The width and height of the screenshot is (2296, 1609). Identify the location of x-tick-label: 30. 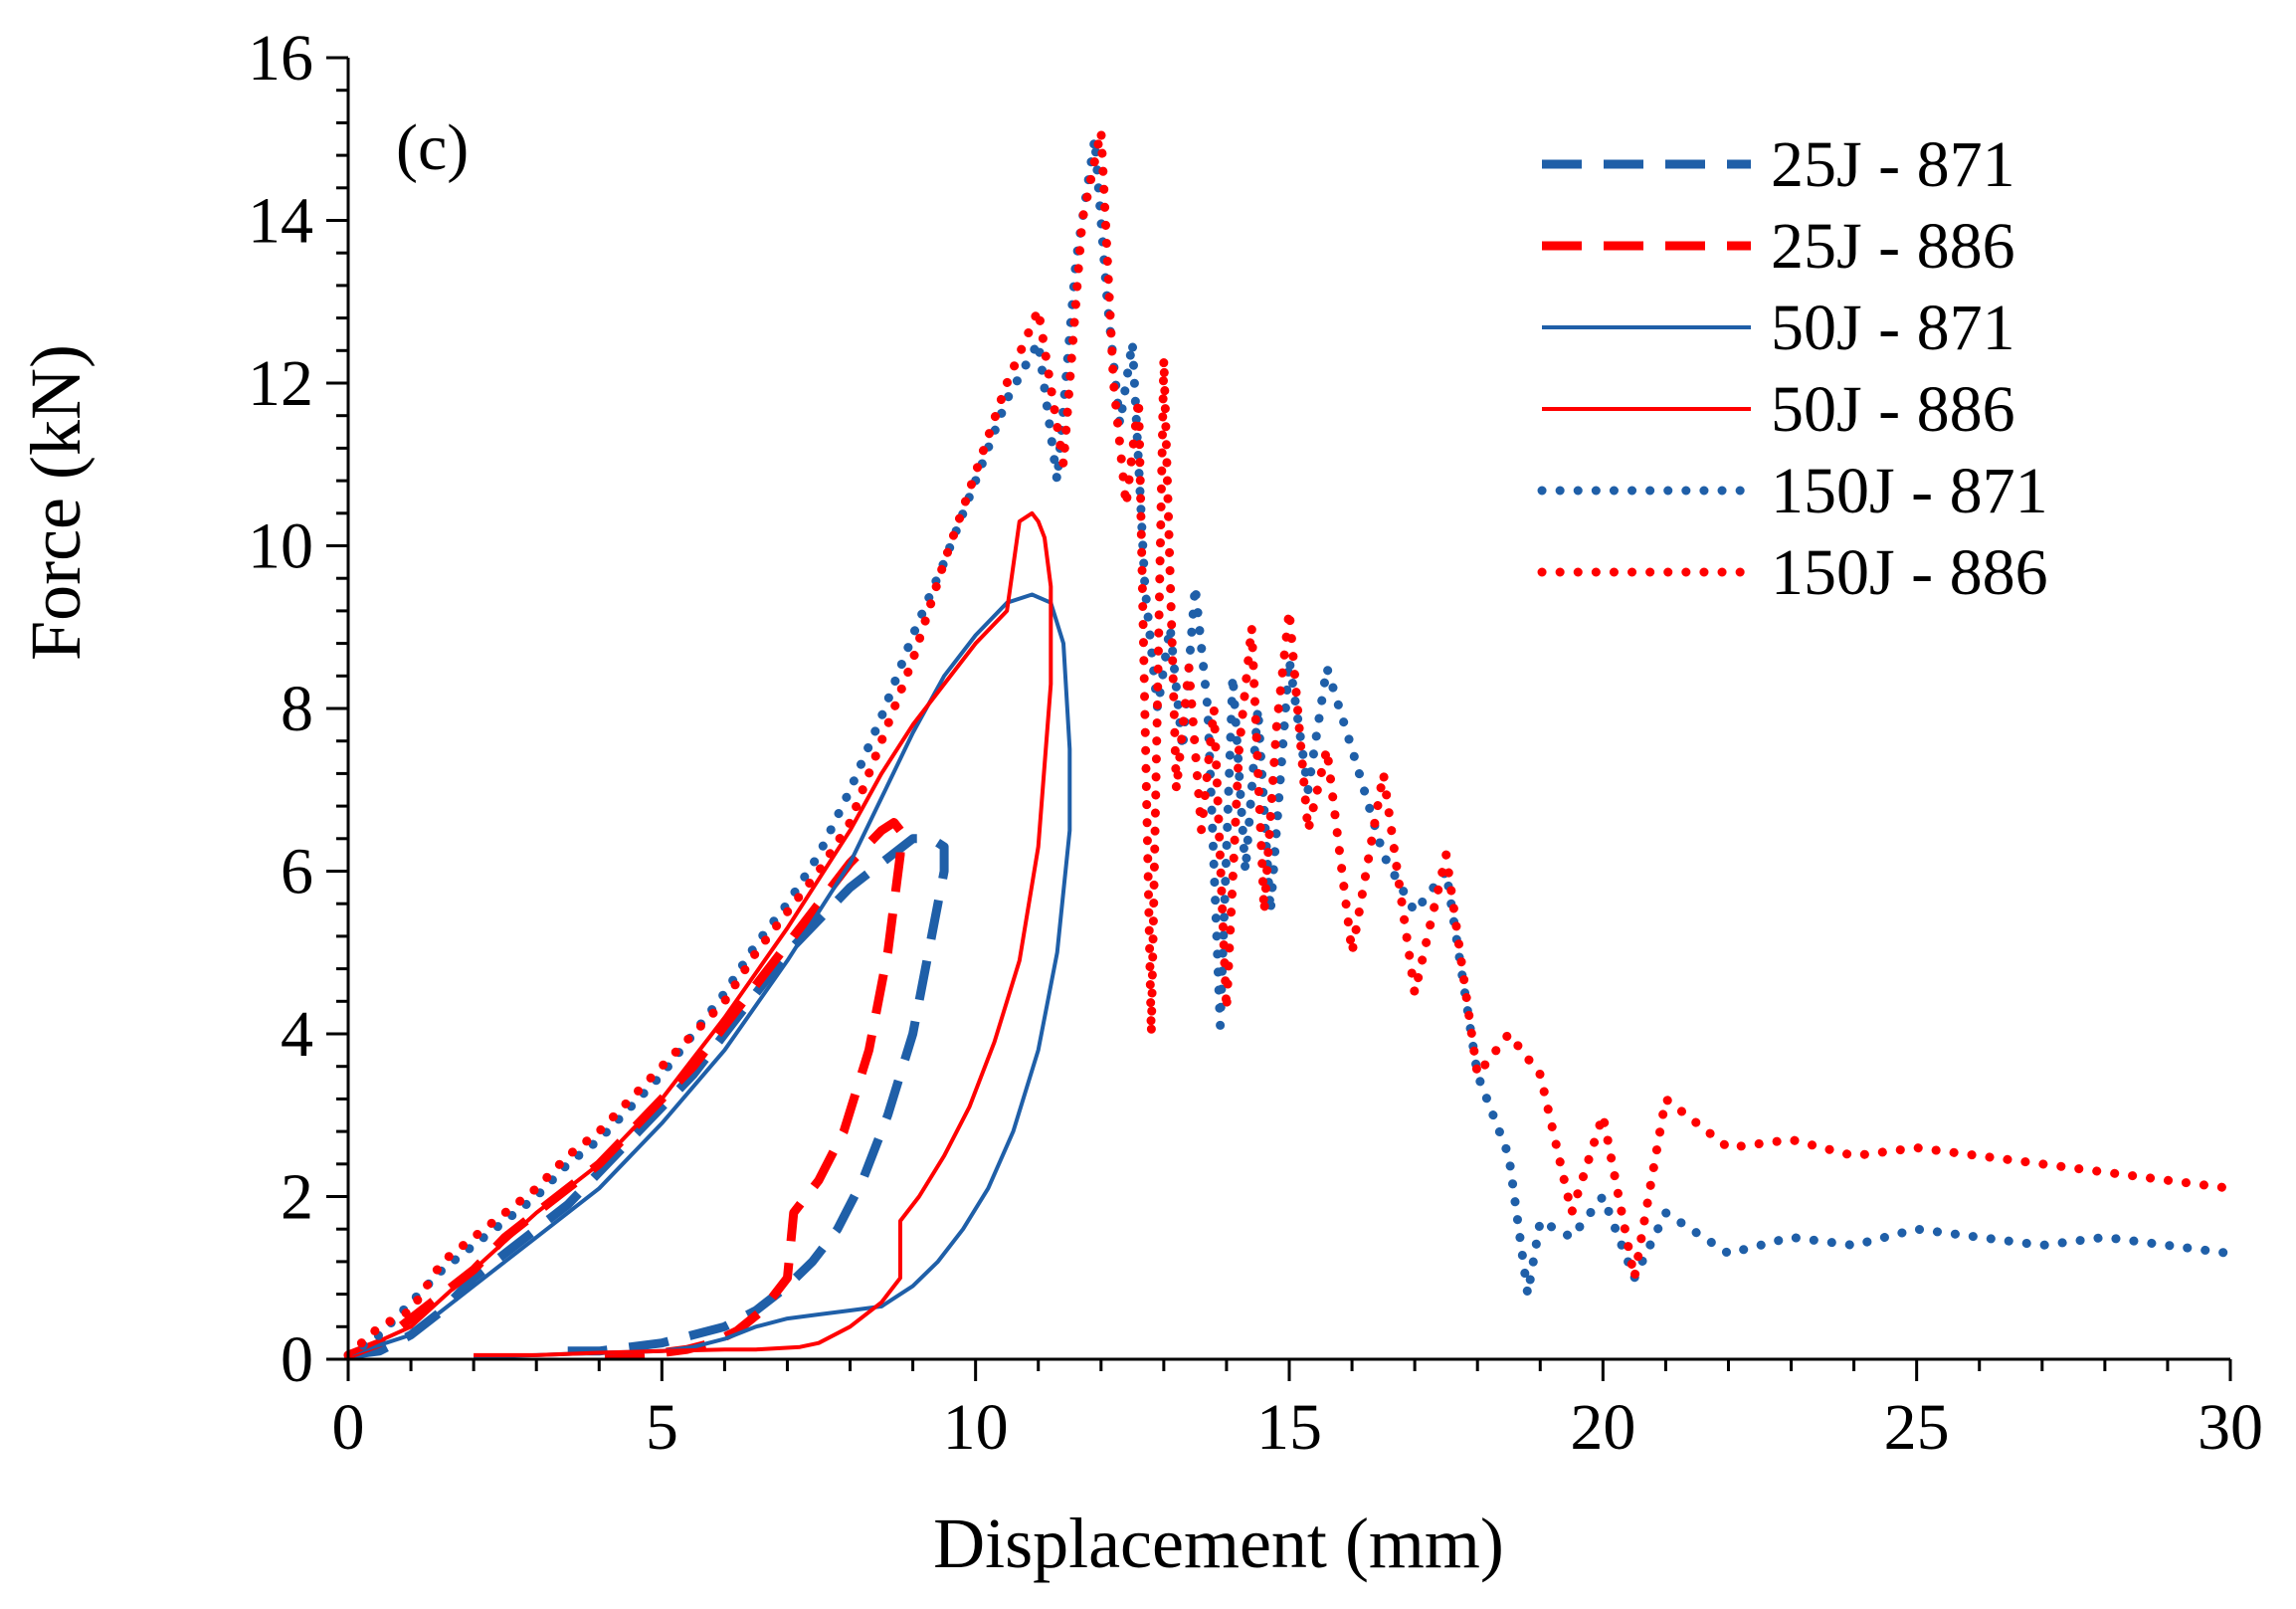
(2231, 1427).